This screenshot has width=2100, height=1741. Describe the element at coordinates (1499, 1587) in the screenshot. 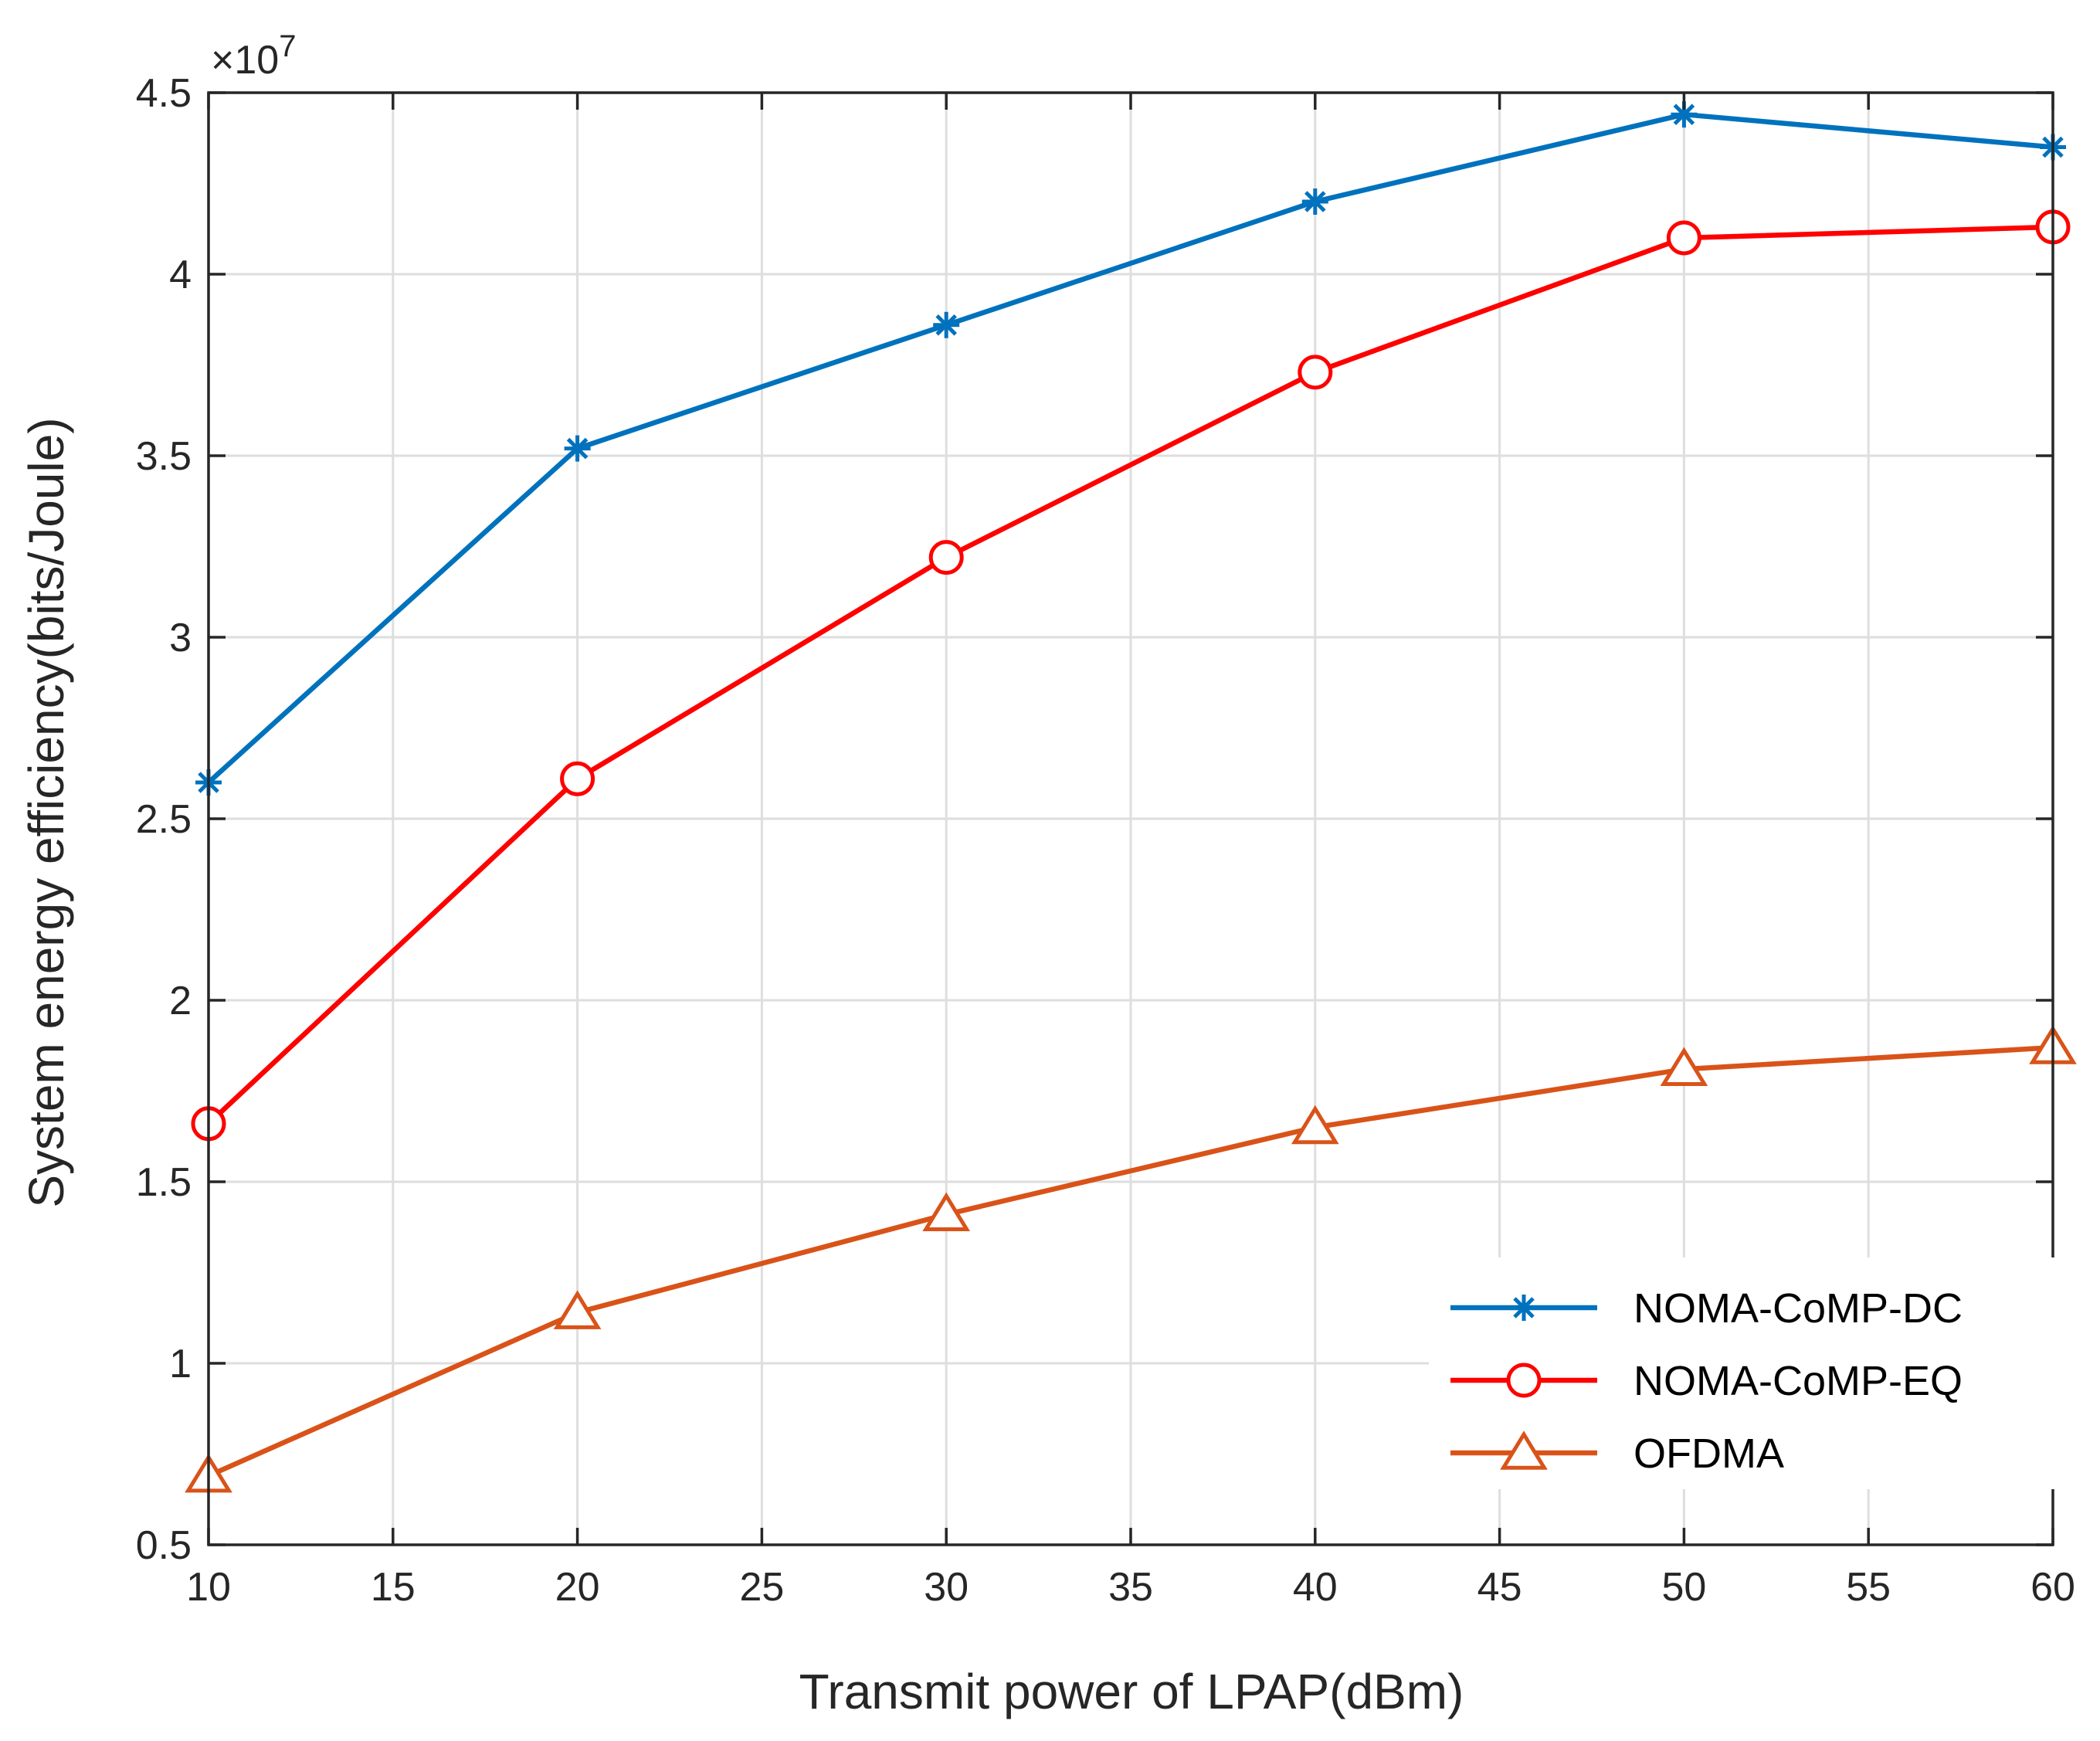

I see `x-tick-label: 45` at that location.